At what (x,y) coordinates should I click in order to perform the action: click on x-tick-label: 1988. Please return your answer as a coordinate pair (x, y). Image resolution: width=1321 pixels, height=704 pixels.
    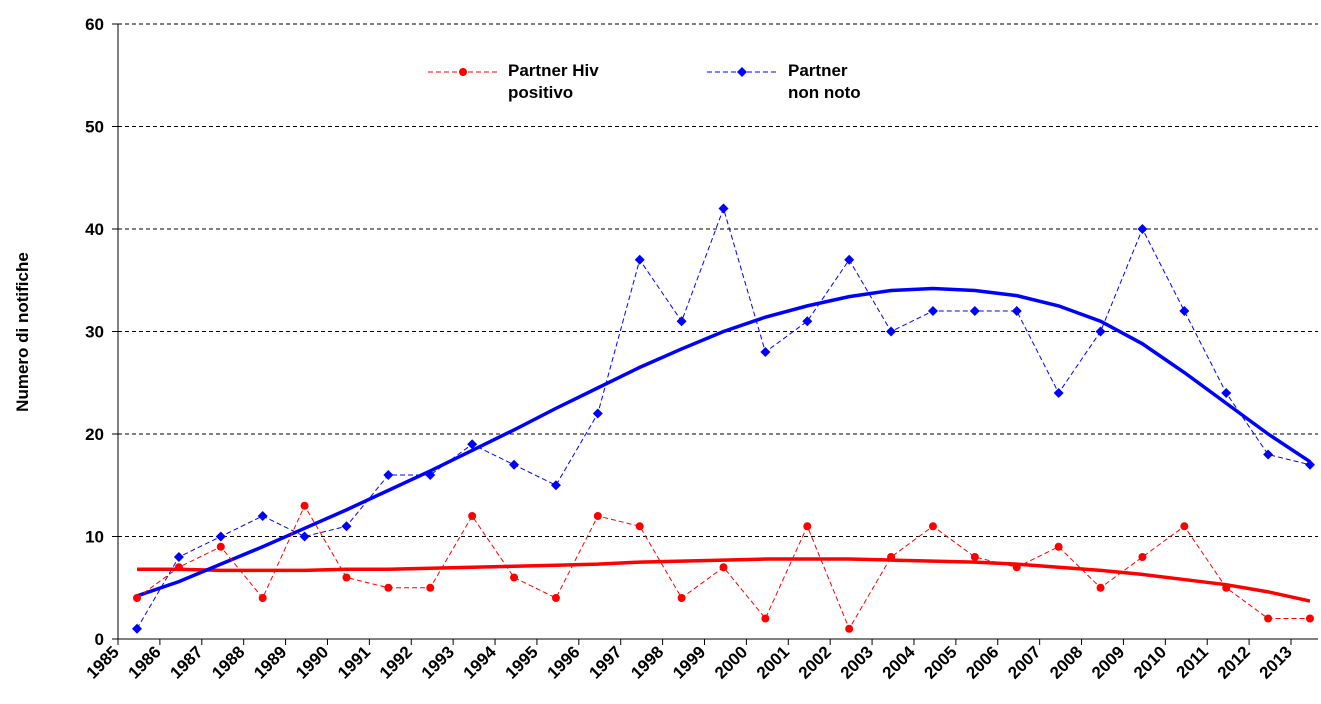
    Looking at the image, I should click on (228, 662).